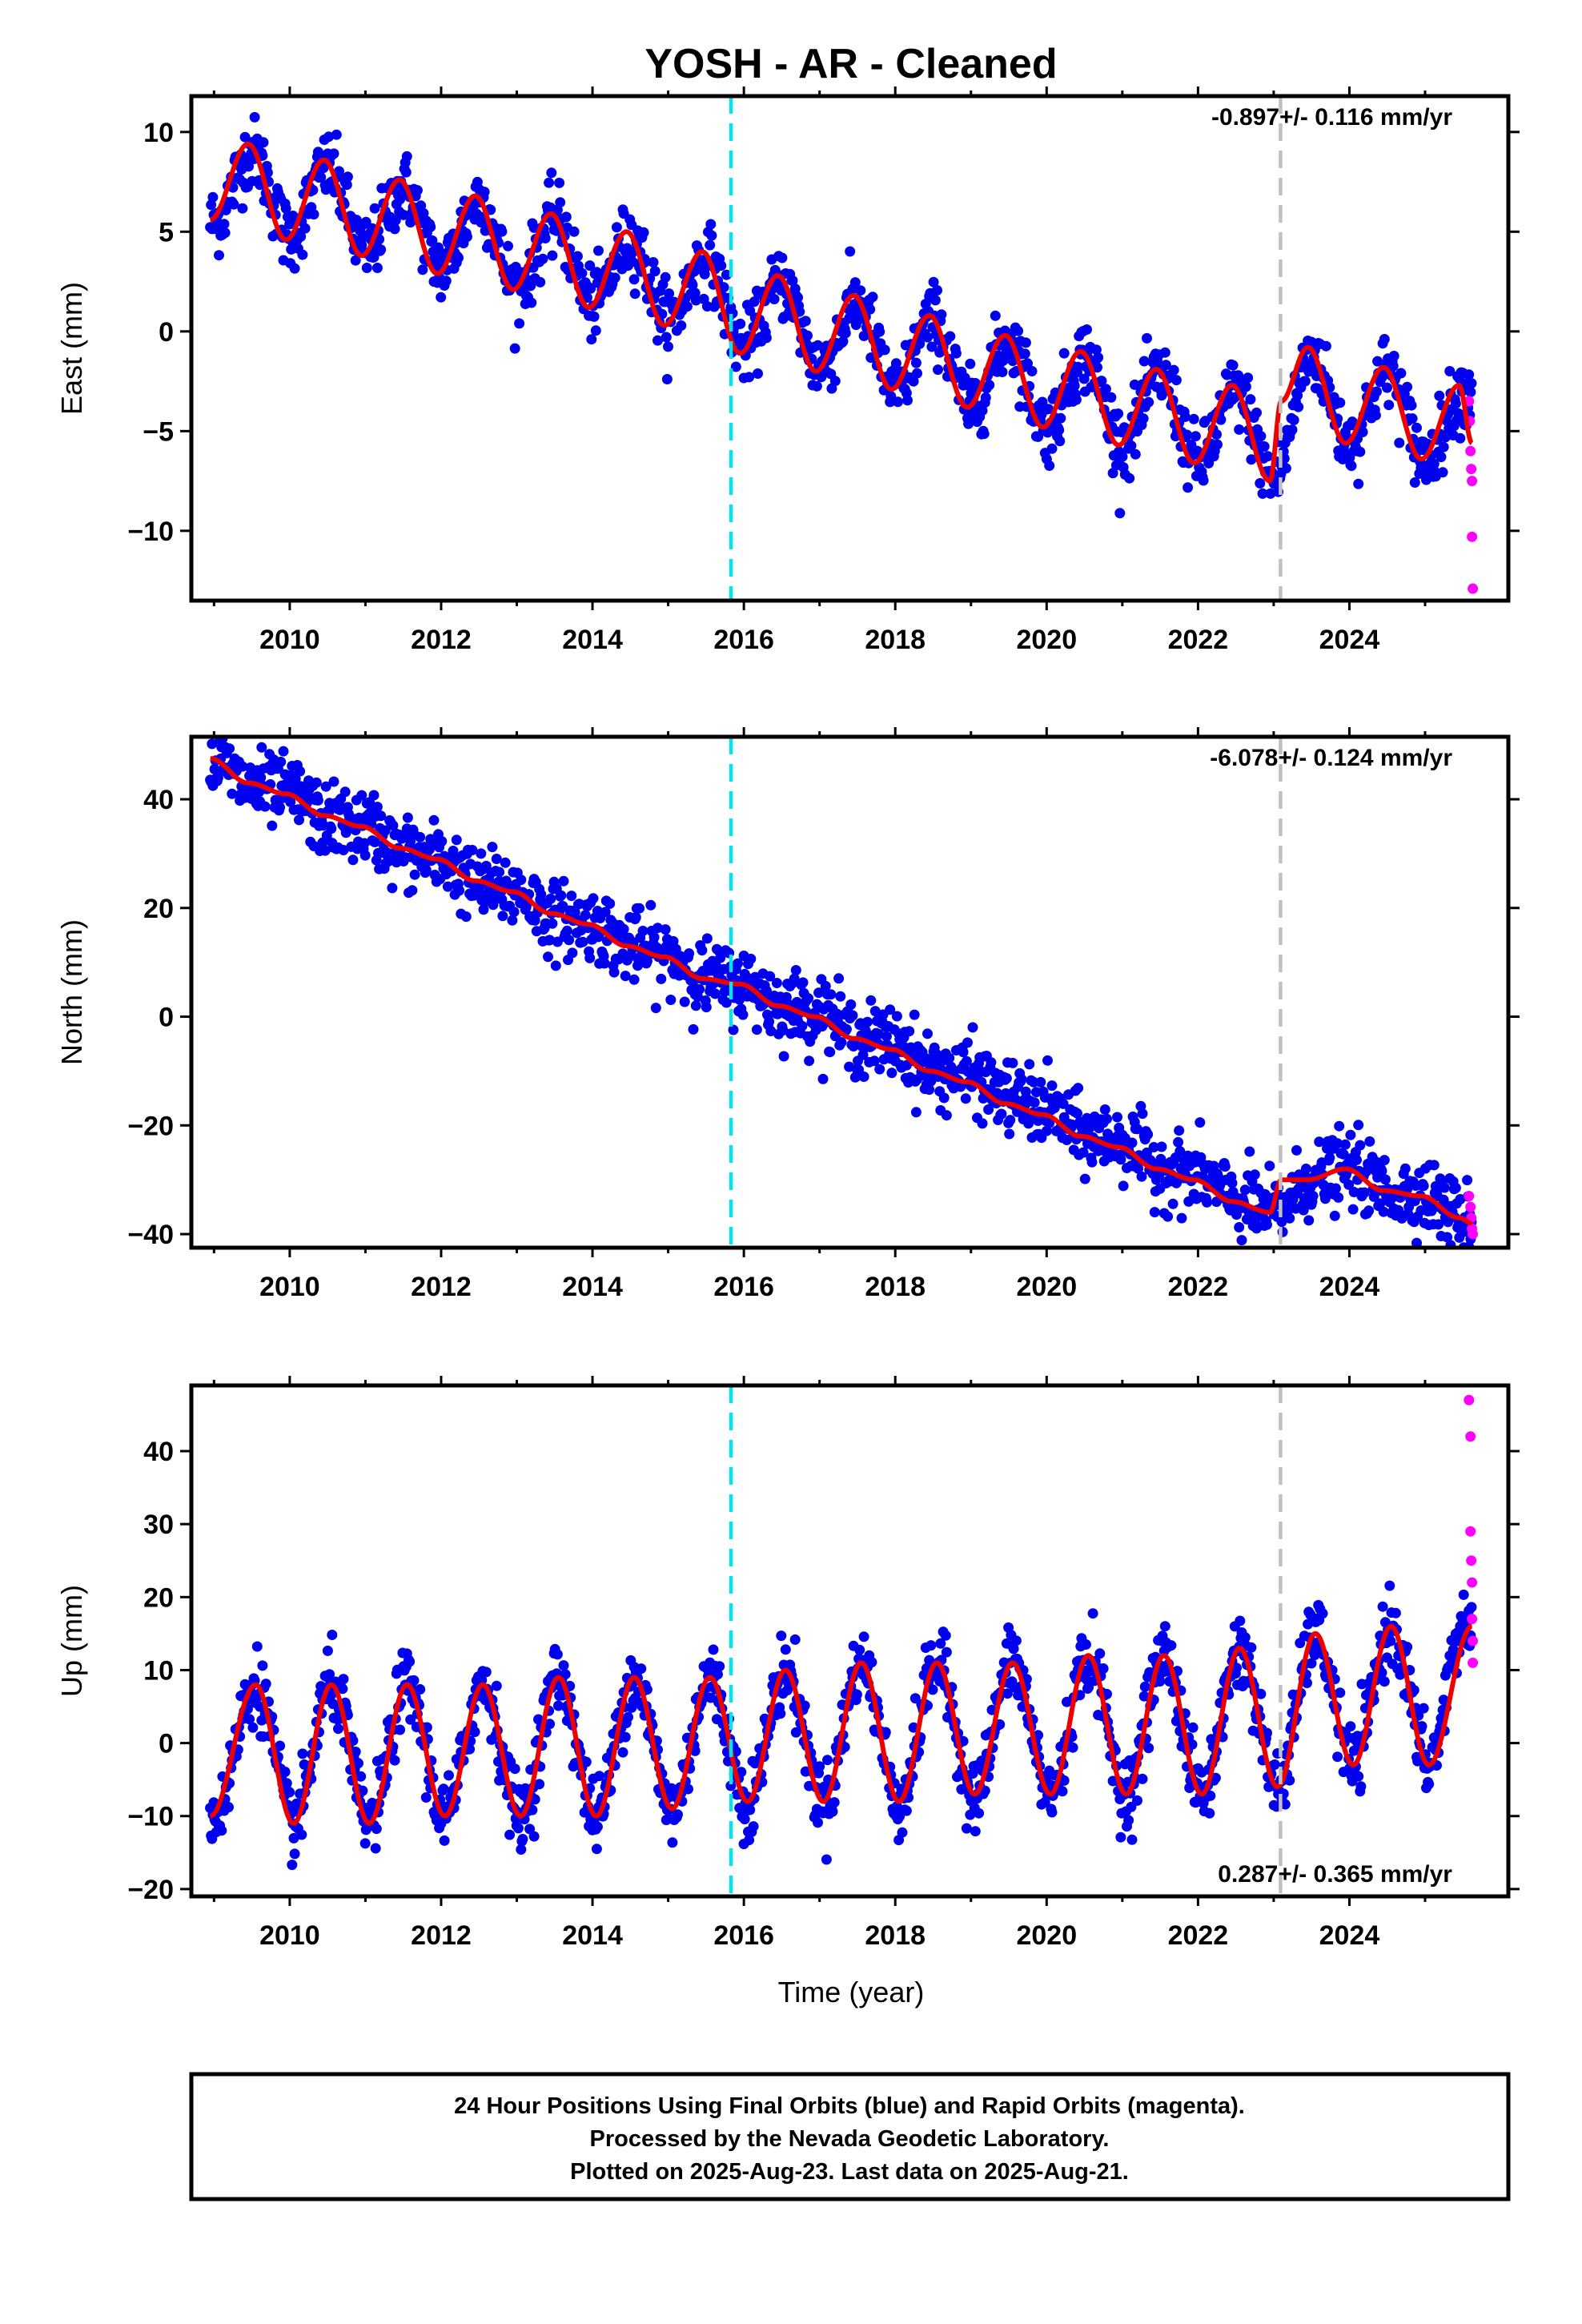 The image size is (1582, 2324). Describe the element at coordinates (158, 431) in the screenshot. I see `y-tick-label: −5` at that location.